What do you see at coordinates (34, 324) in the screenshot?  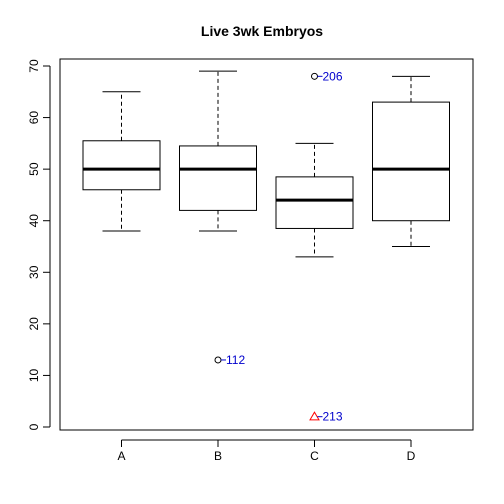 I see `y-tick-label: 20` at bounding box center [34, 324].